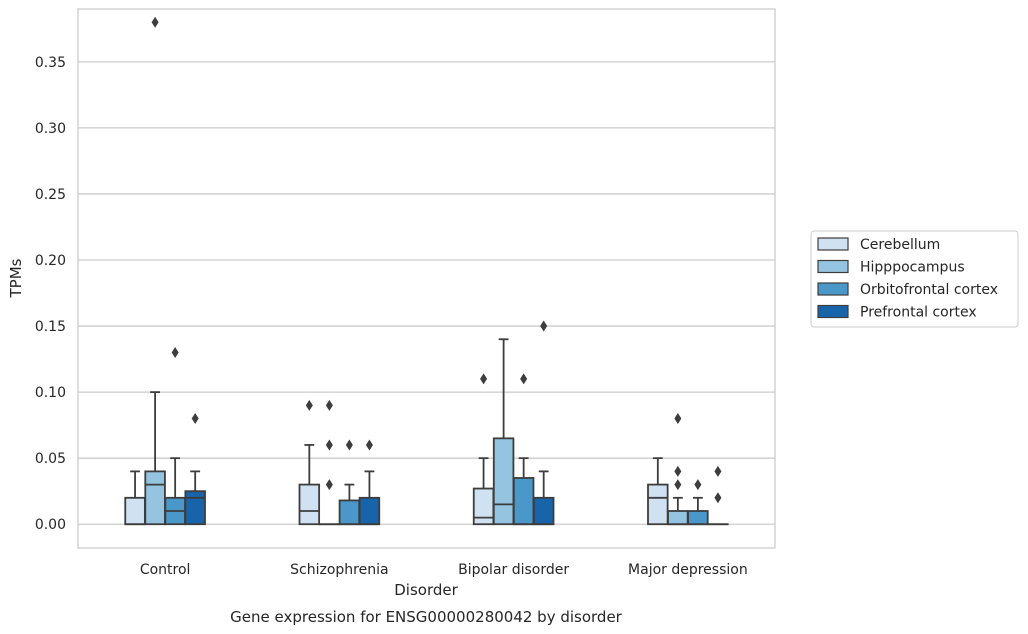 The image size is (1028, 634). What do you see at coordinates (50, 525) in the screenshot?
I see `y-tick-label: 0.00` at bounding box center [50, 525].